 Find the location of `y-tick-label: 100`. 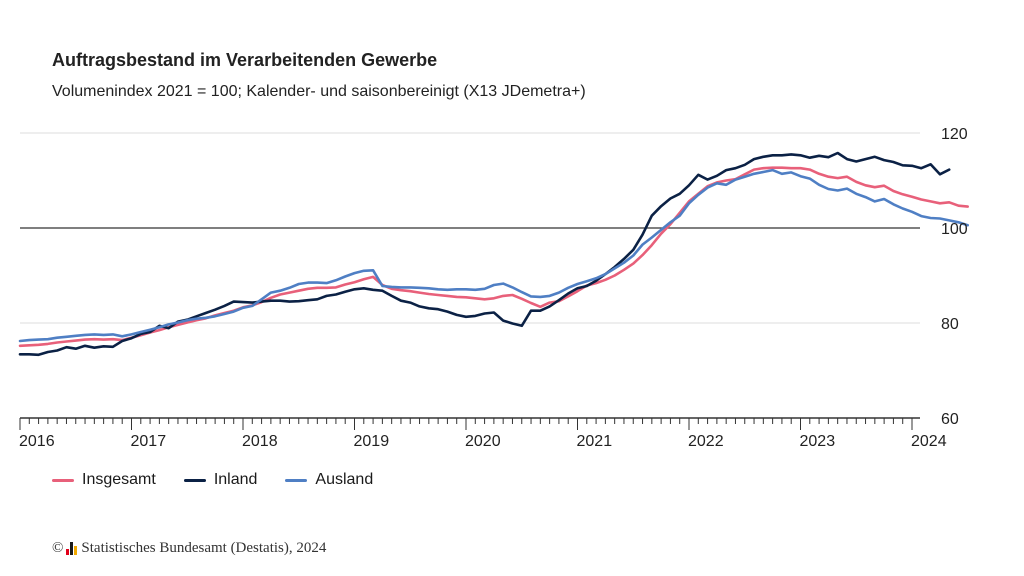

y-tick-label: 100 is located at coordinates (954, 229).